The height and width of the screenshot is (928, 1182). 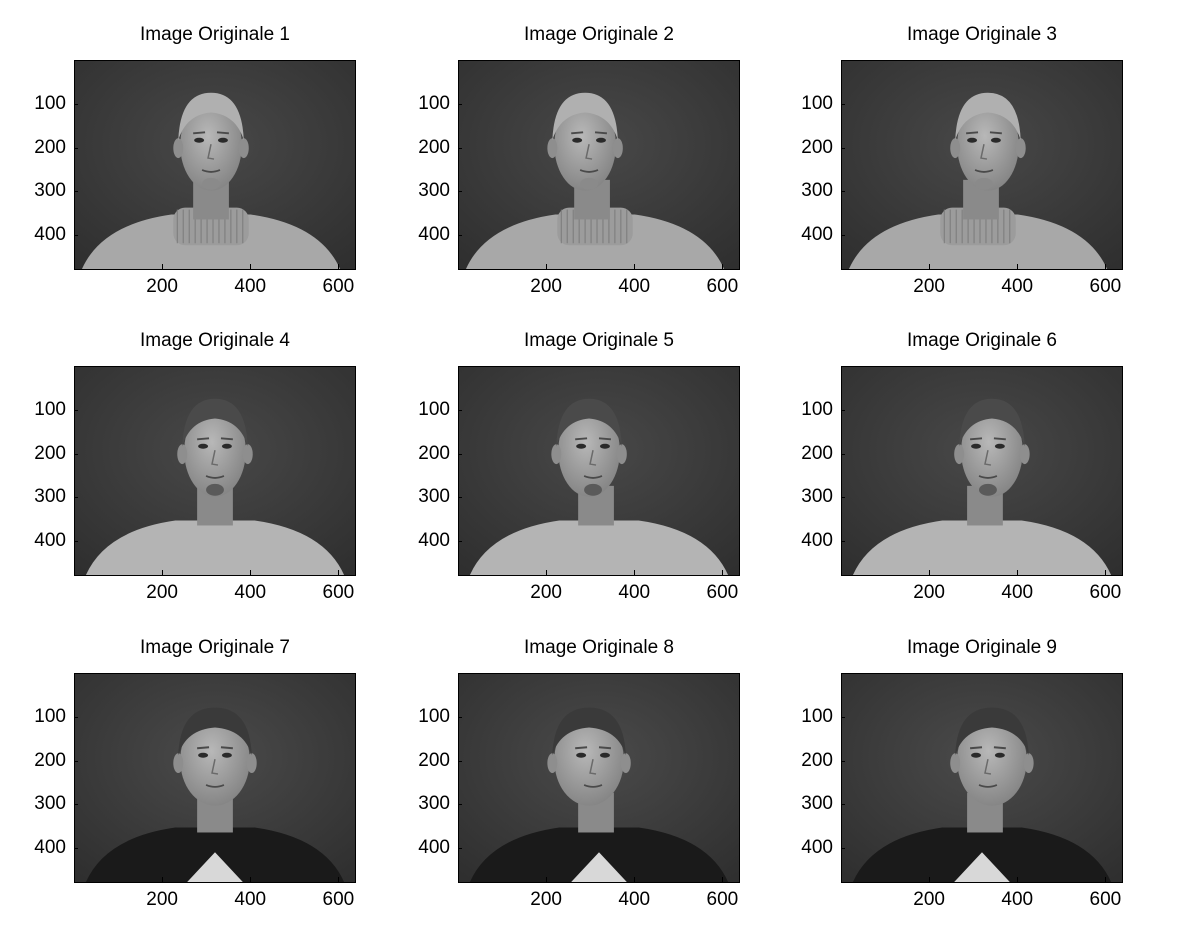 I want to click on panel-title: Image Originale 7, so click(x=215, y=647).